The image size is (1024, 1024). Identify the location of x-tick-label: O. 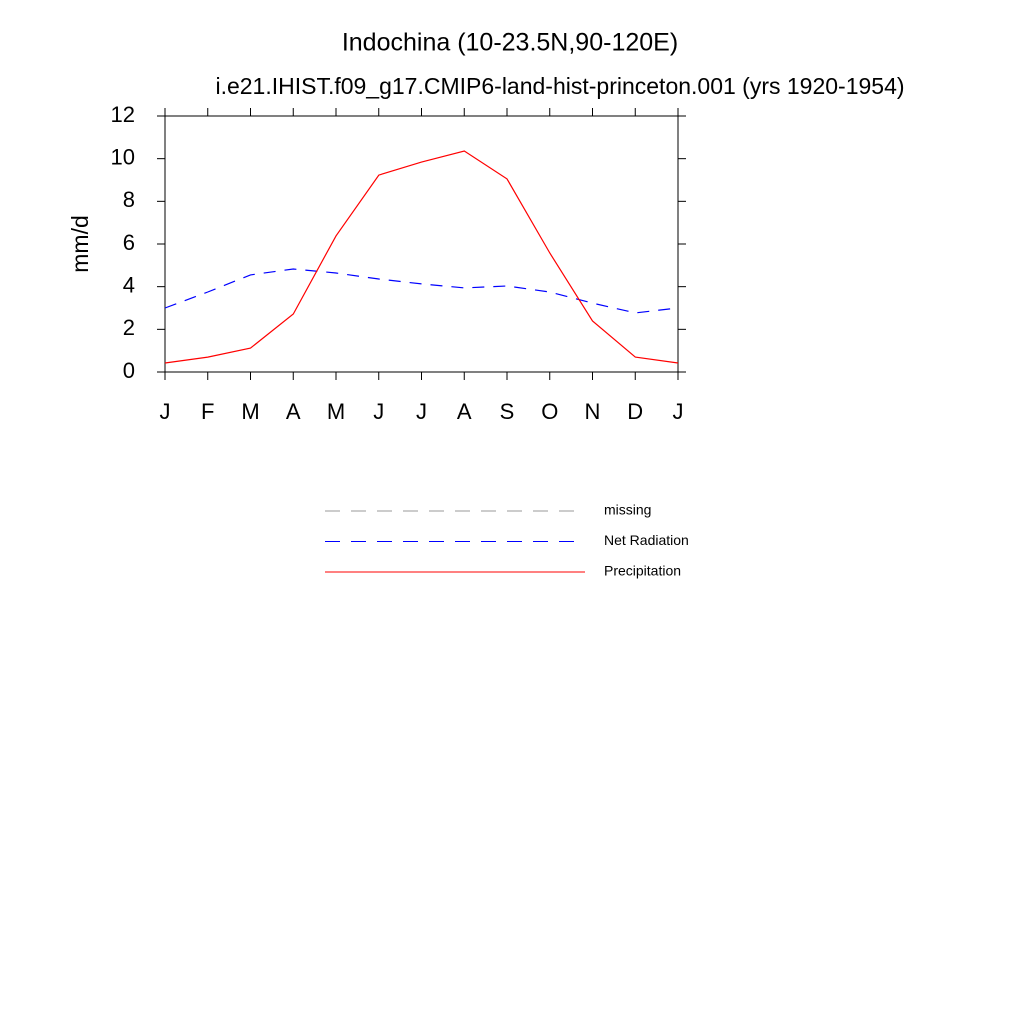
(549, 411).